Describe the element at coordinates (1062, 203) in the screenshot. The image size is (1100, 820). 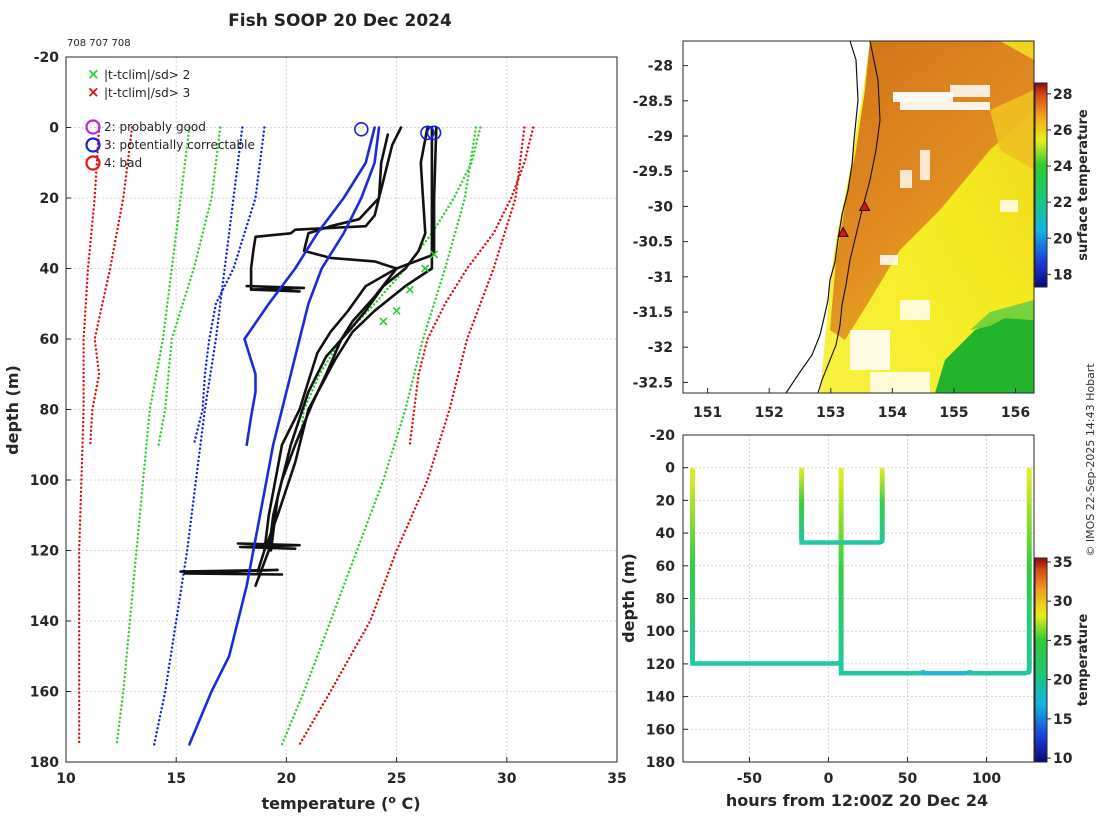
I see `sst-colorbar-tick-label: 22` at that location.